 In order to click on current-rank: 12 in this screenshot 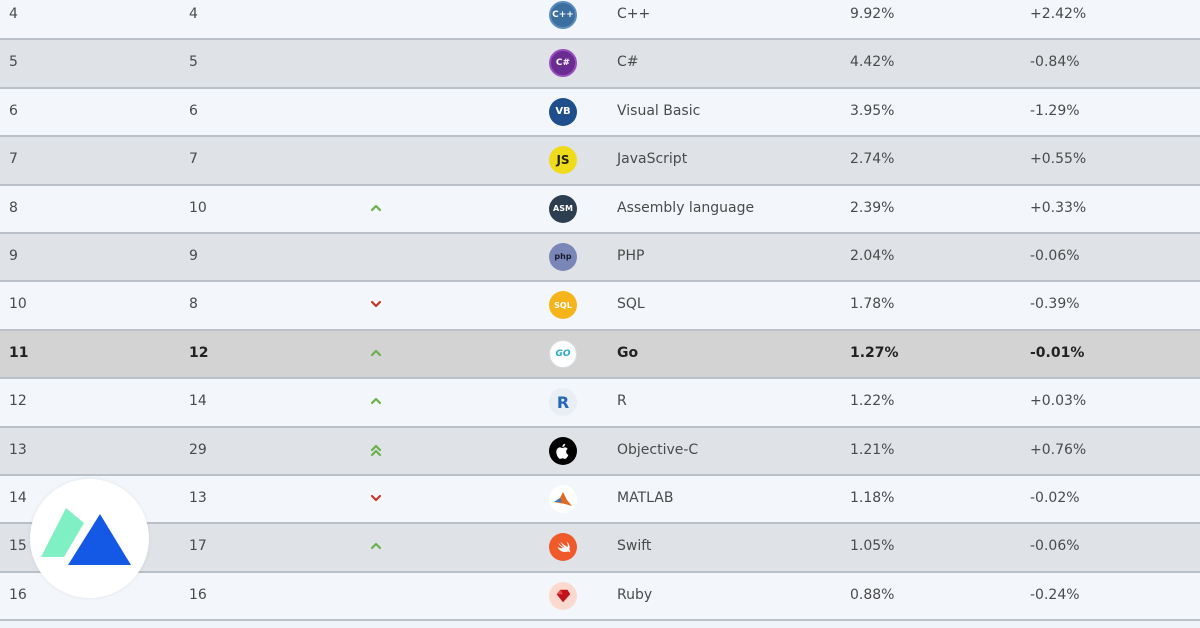, I will do `click(18, 401)`.